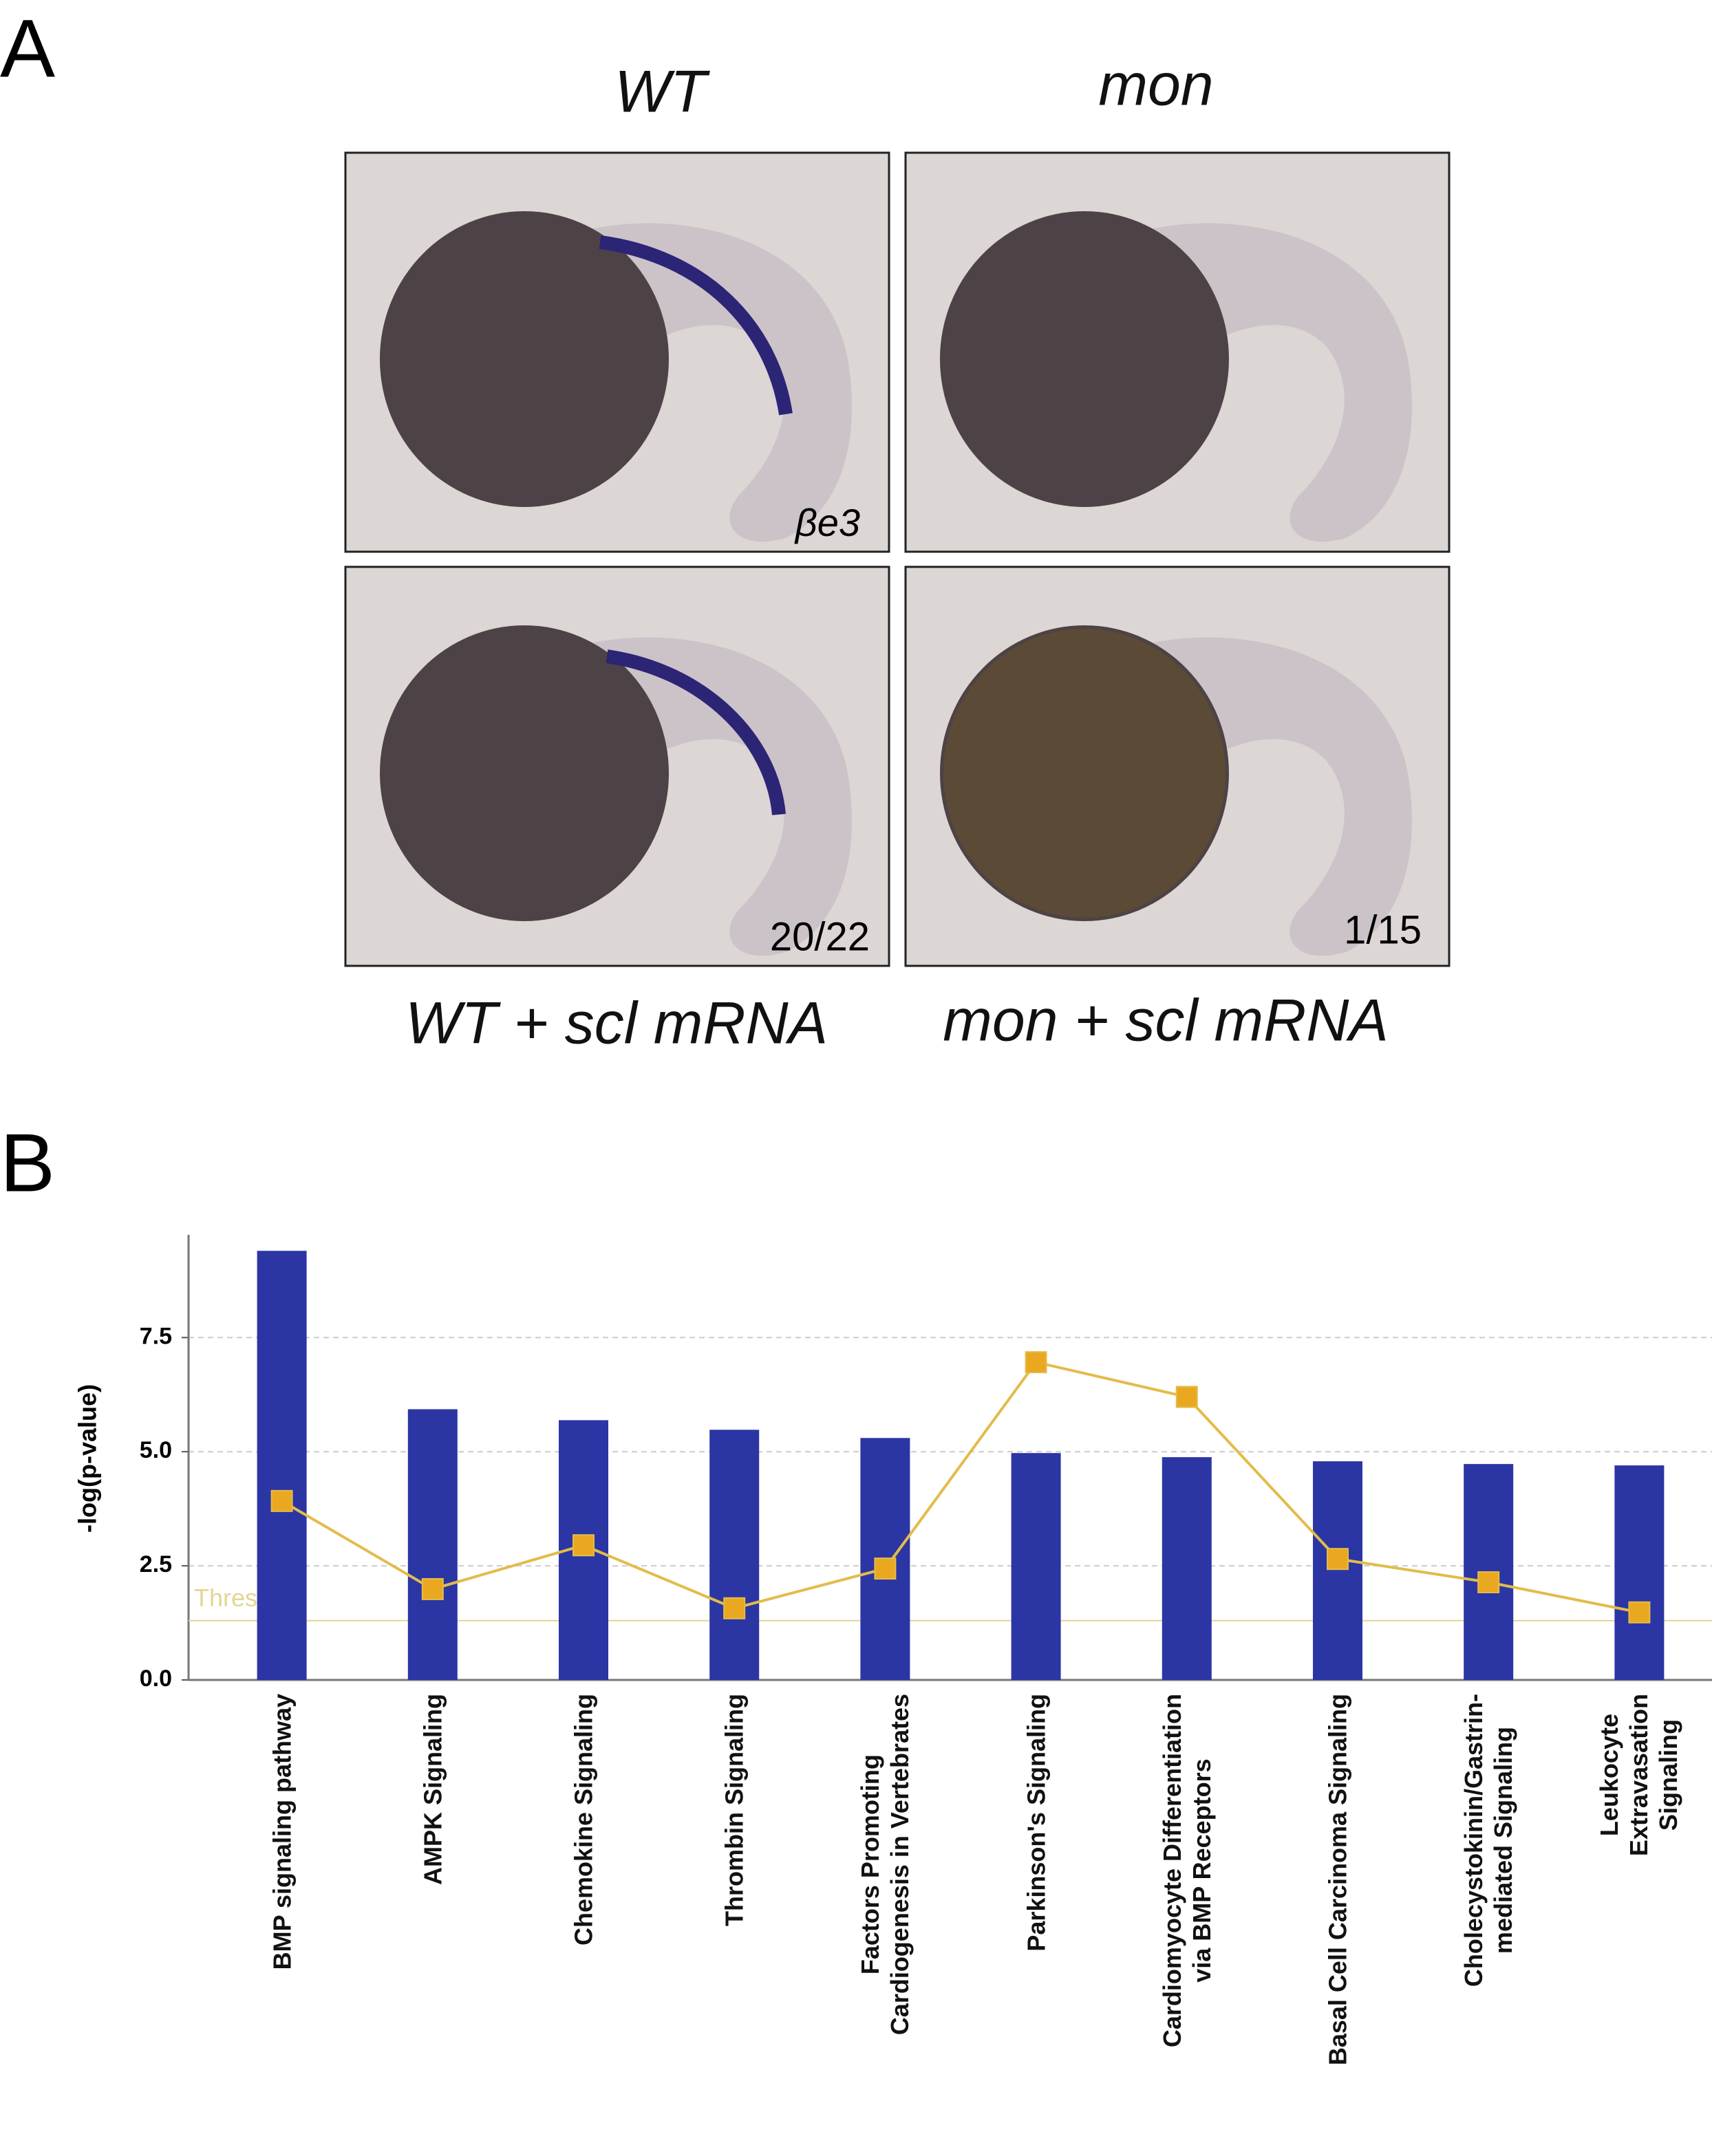  I want to click on caption: WT + scl mRNA, so click(616, 1024).